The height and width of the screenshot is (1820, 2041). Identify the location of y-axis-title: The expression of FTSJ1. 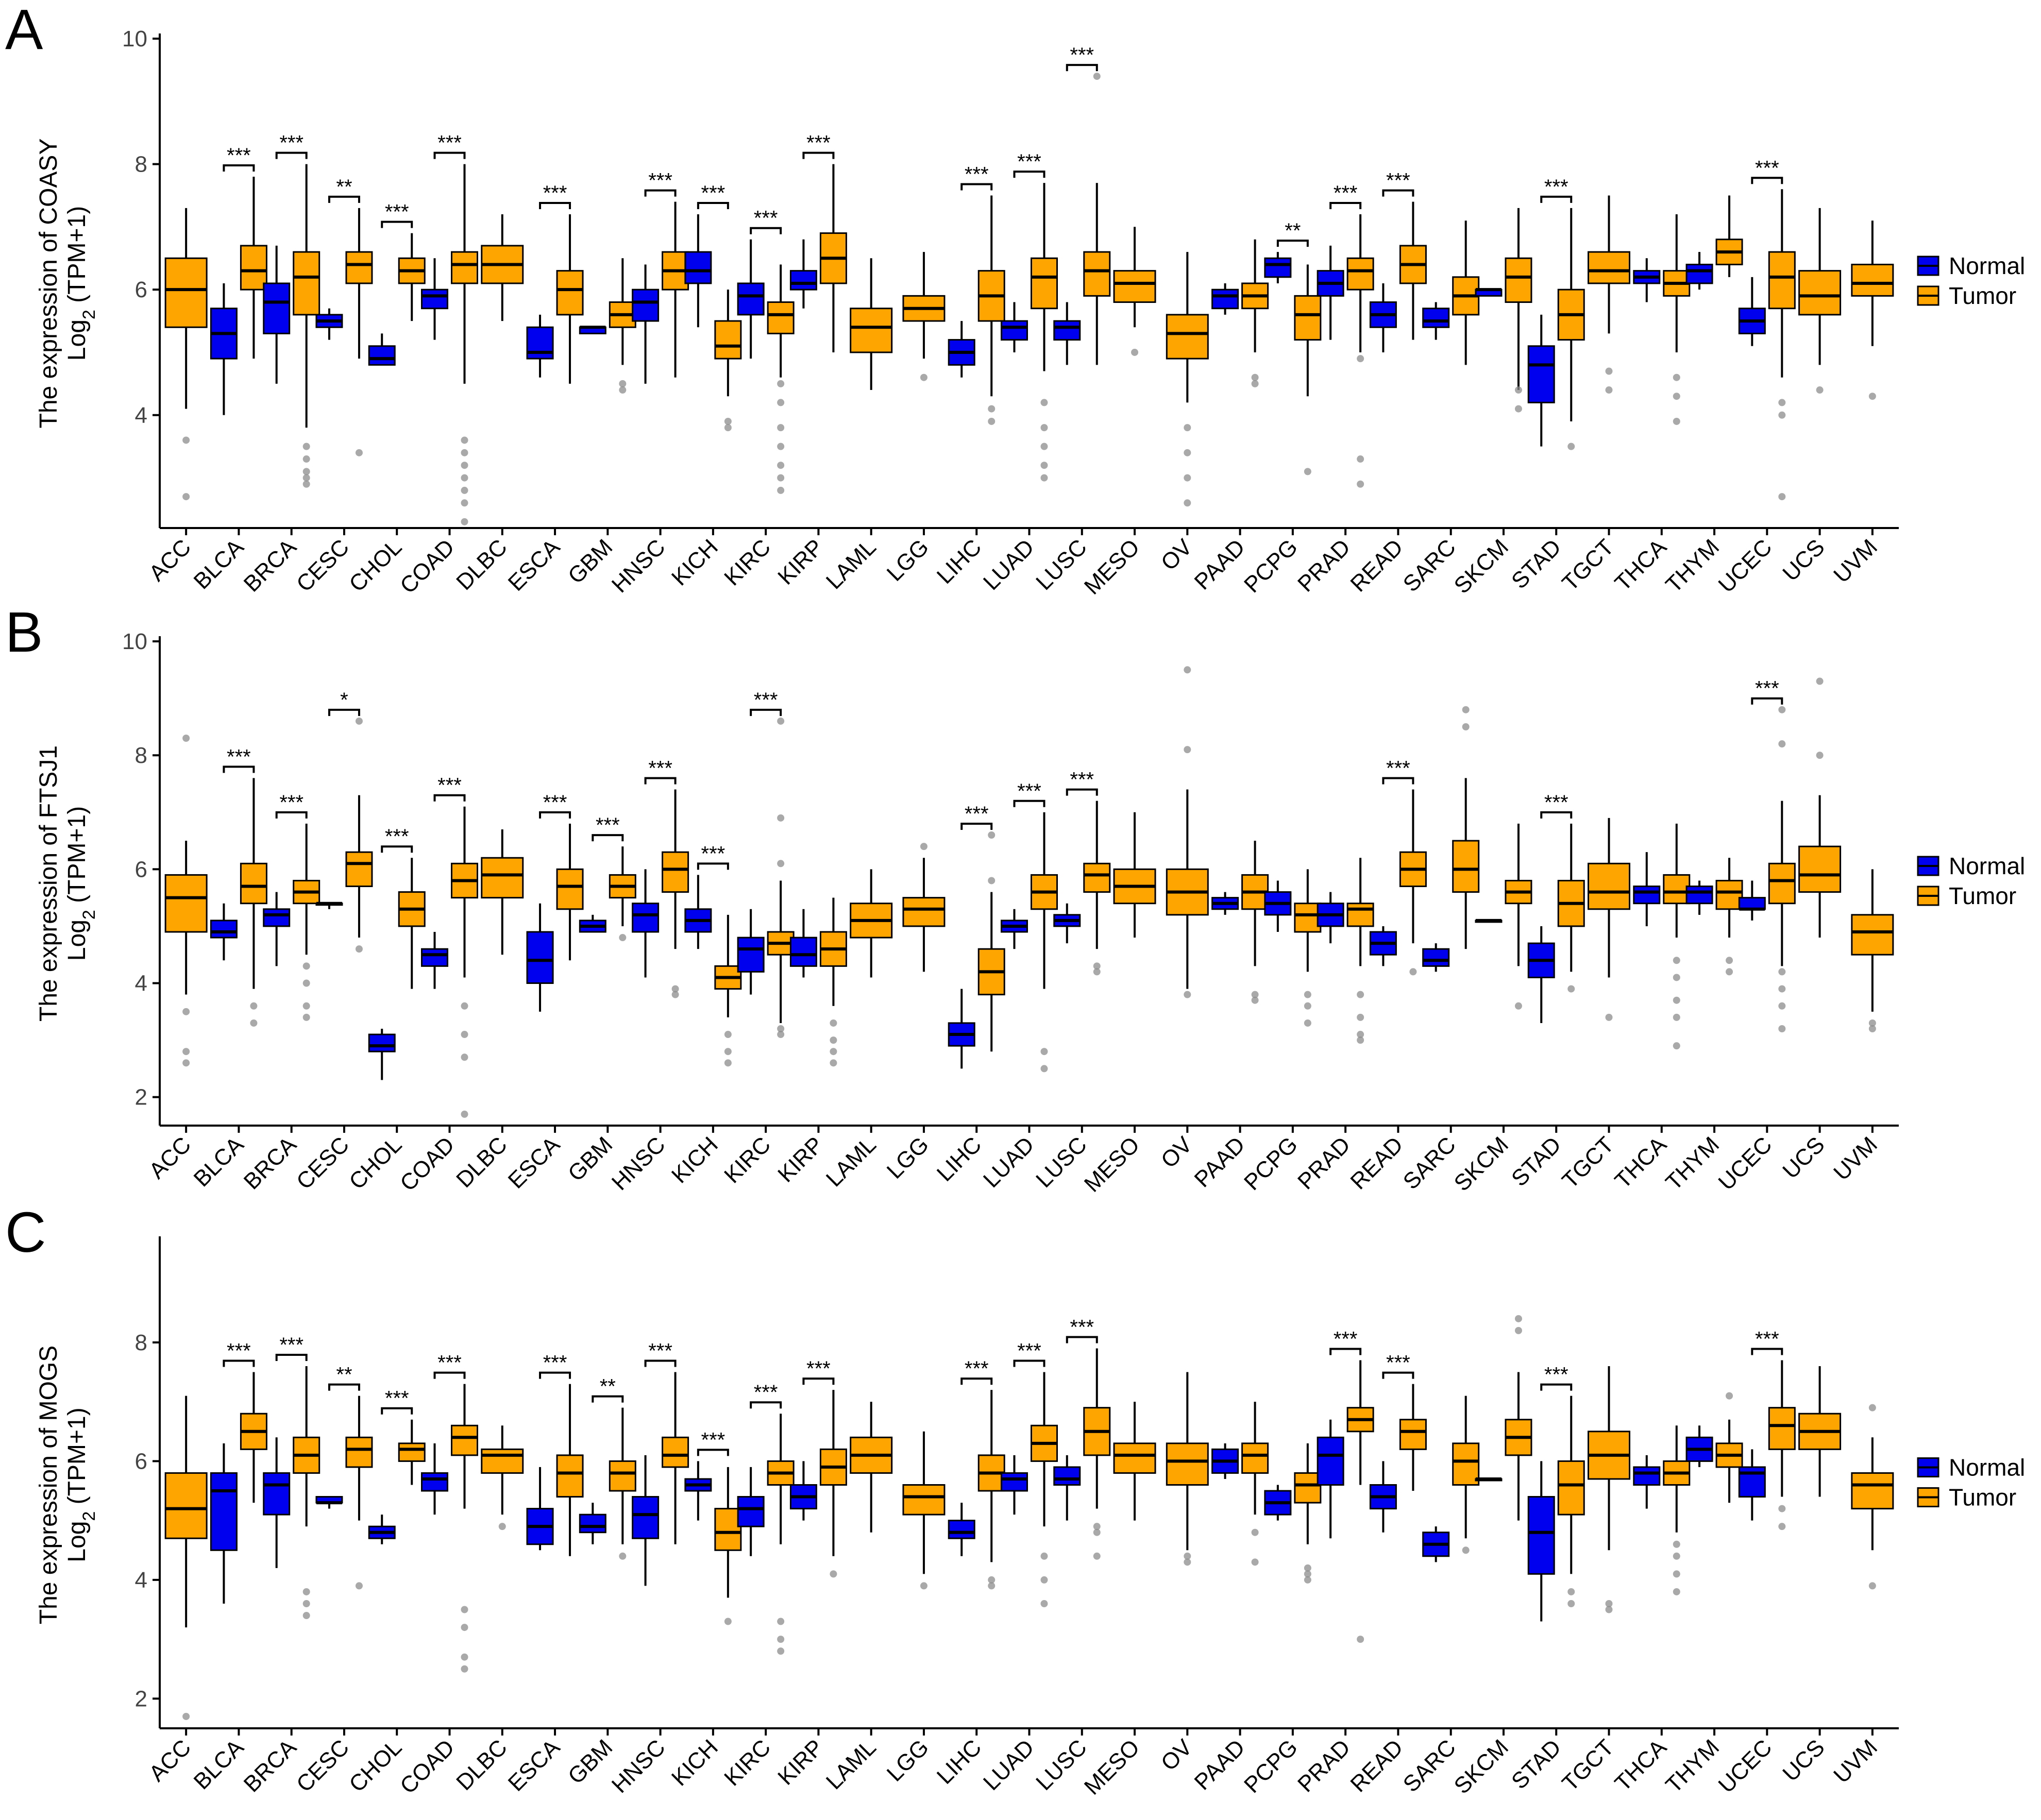
(48, 884).